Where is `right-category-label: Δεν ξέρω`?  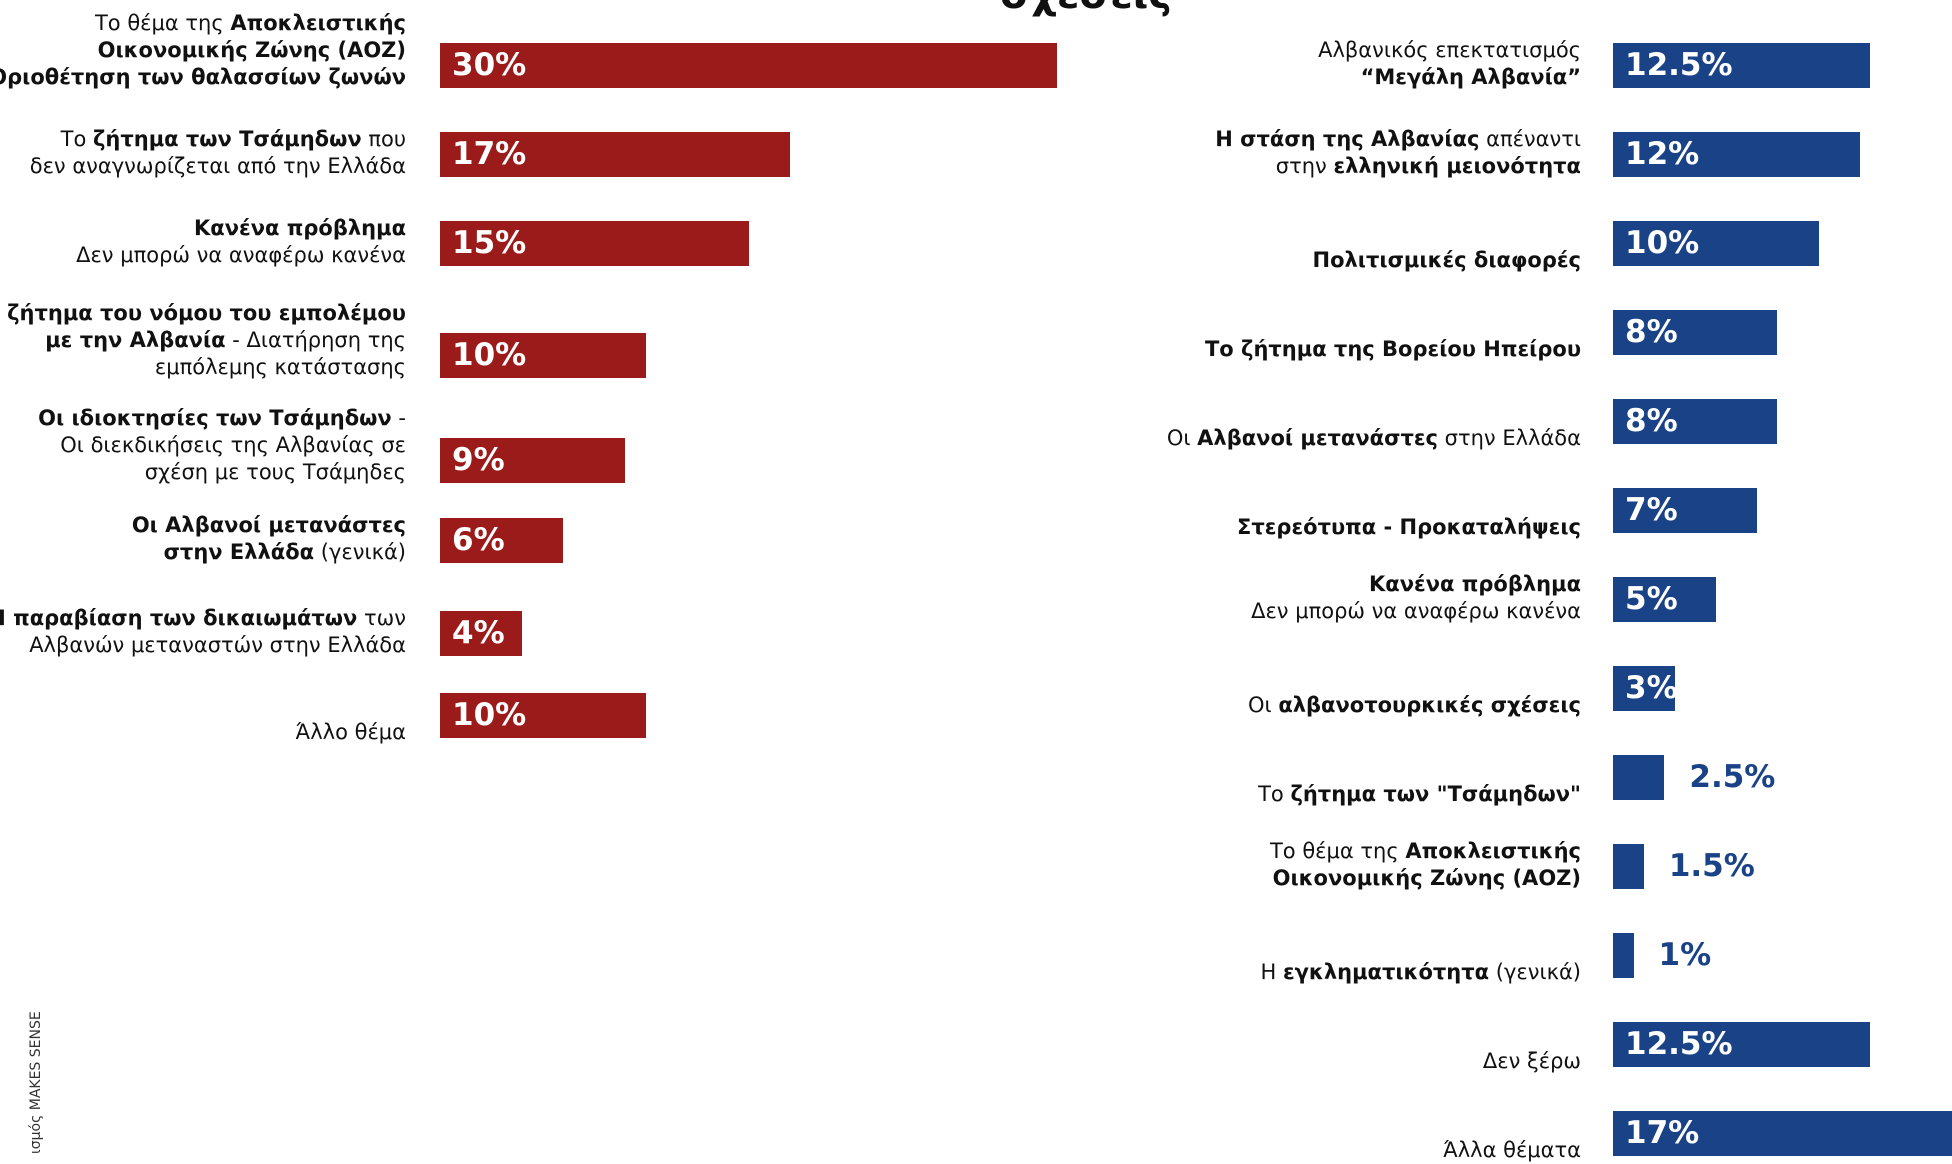 right-category-label: Δεν ξέρω is located at coordinates (1532, 1061).